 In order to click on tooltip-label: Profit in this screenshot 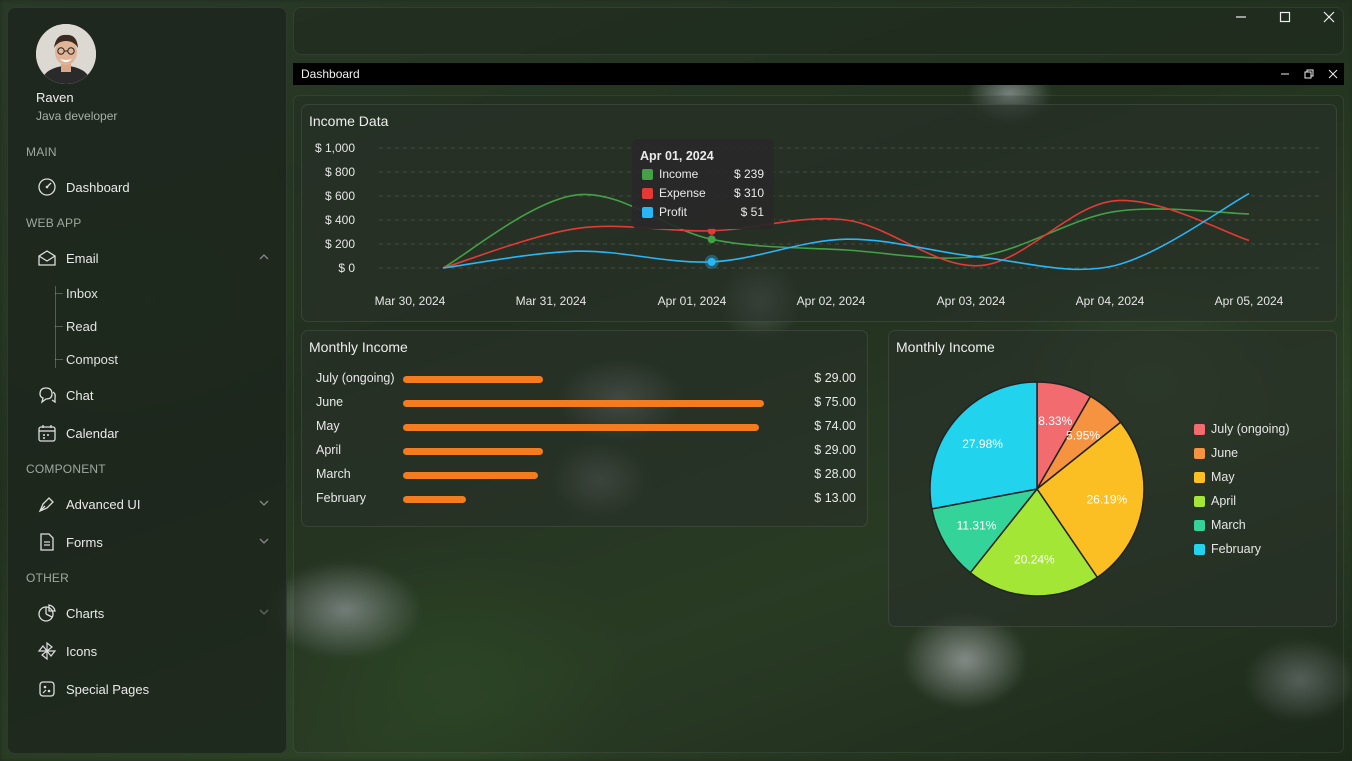, I will do `click(673, 212)`.